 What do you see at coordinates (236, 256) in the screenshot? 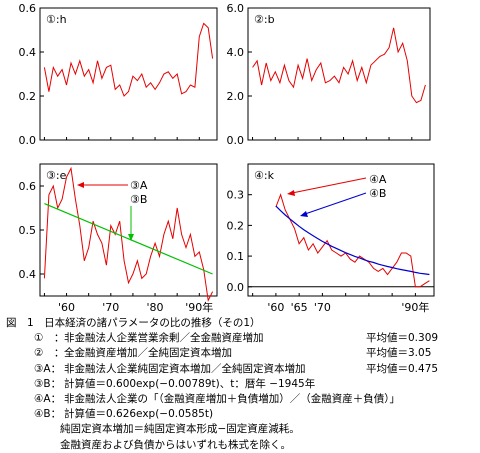
I see `y-tick-label: 0.1` at bounding box center [236, 256].